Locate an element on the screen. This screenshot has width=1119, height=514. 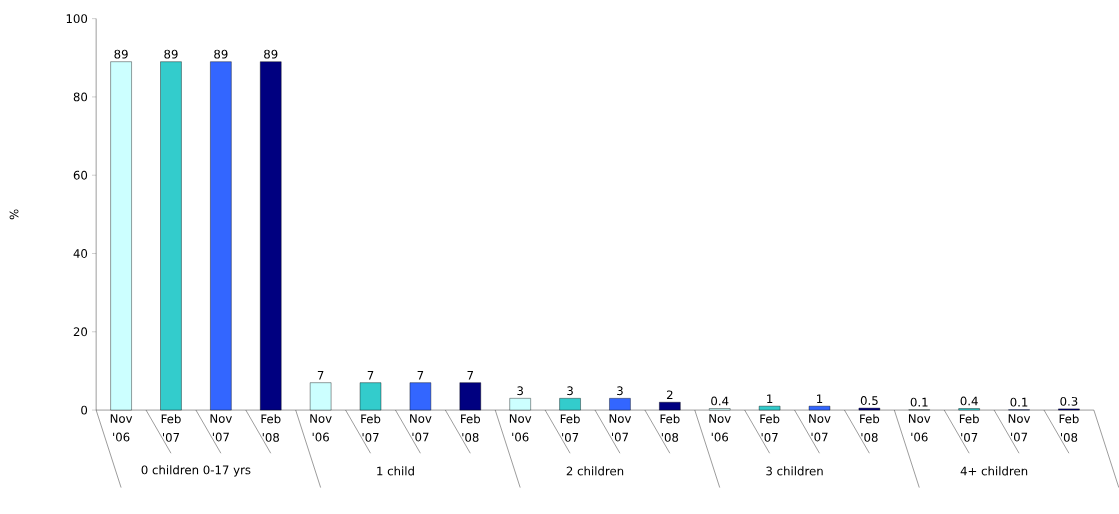
data-label: 0.5 is located at coordinates (869, 400).